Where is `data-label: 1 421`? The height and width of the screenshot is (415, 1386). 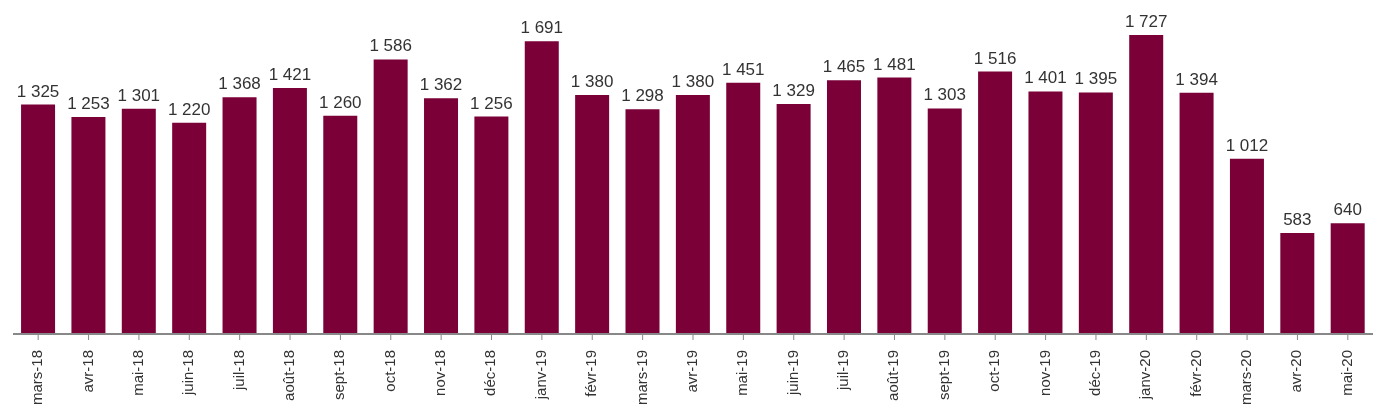 data-label: 1 421 is located at coordinates (290, 74).